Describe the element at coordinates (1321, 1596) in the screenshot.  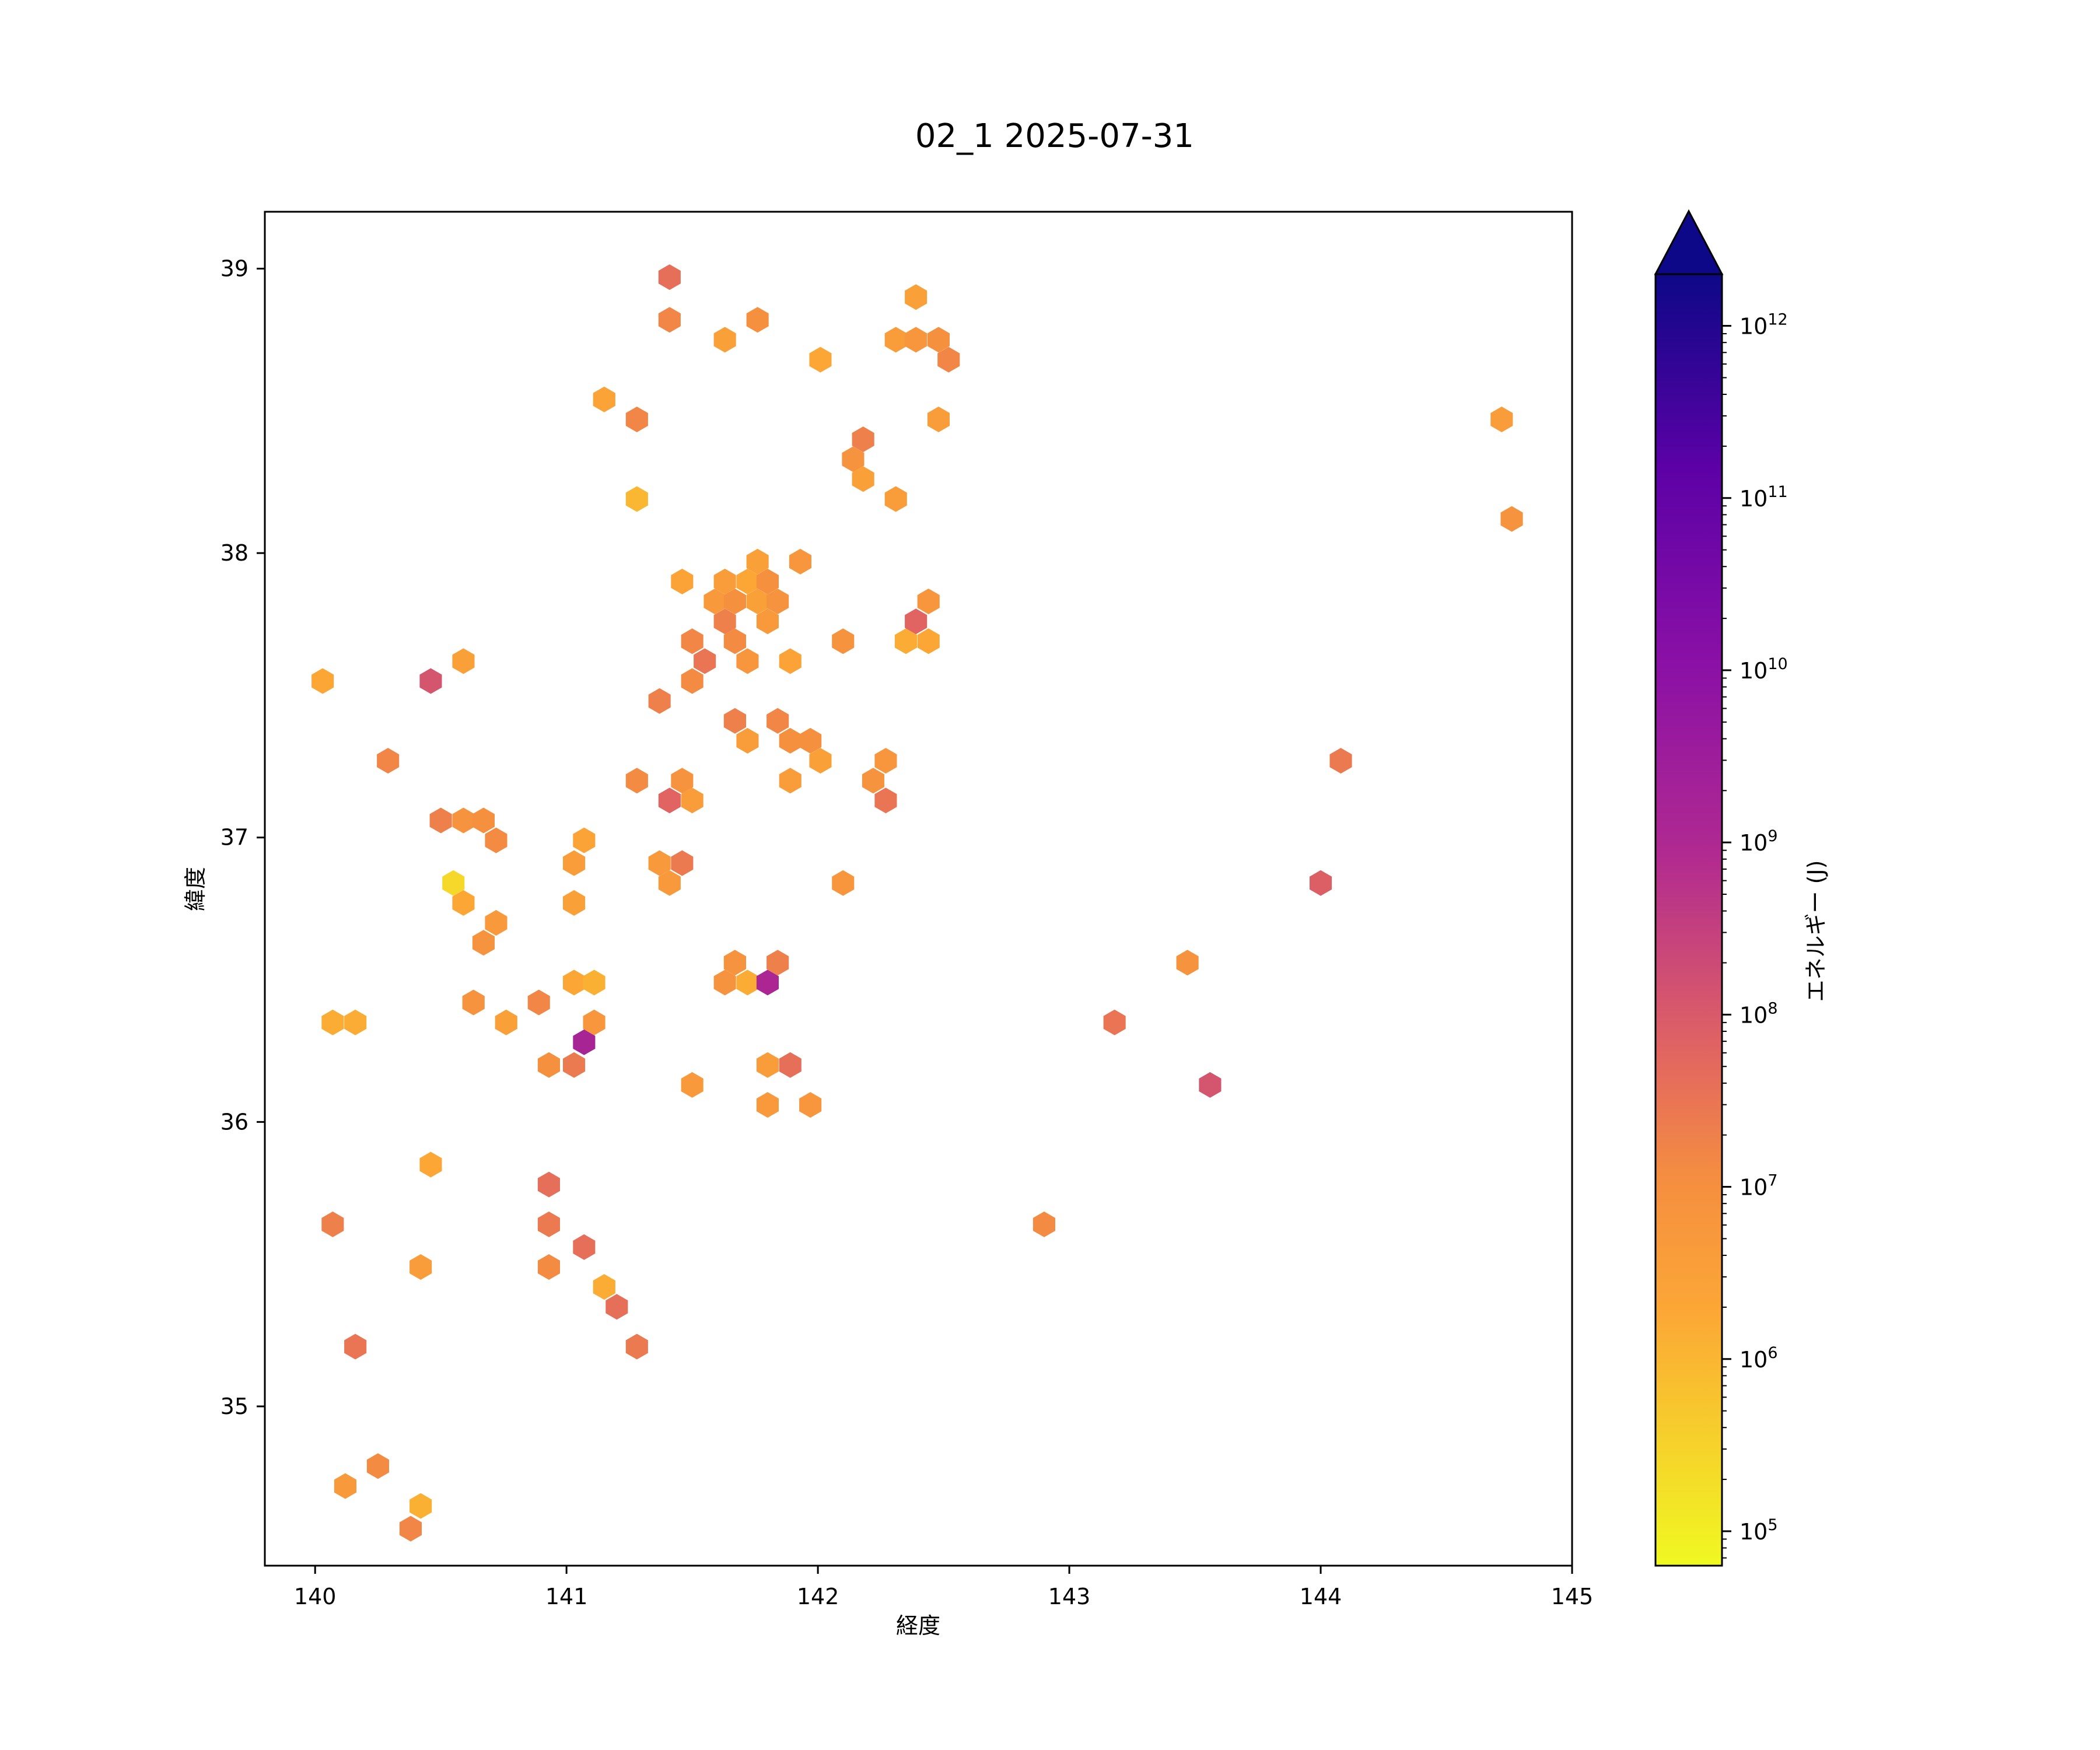
I see `x-tick-label: 144` at that location.